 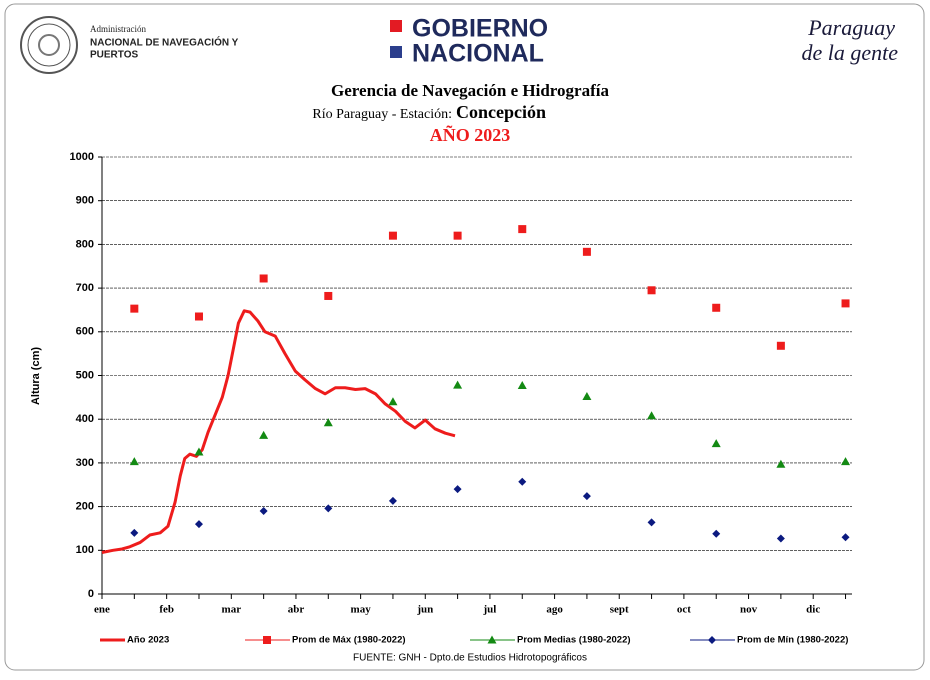 What do you see at coordinates (85, 332) in the screenshot?
I see `y-tick-label: 600` at bounding box center [85, 332].